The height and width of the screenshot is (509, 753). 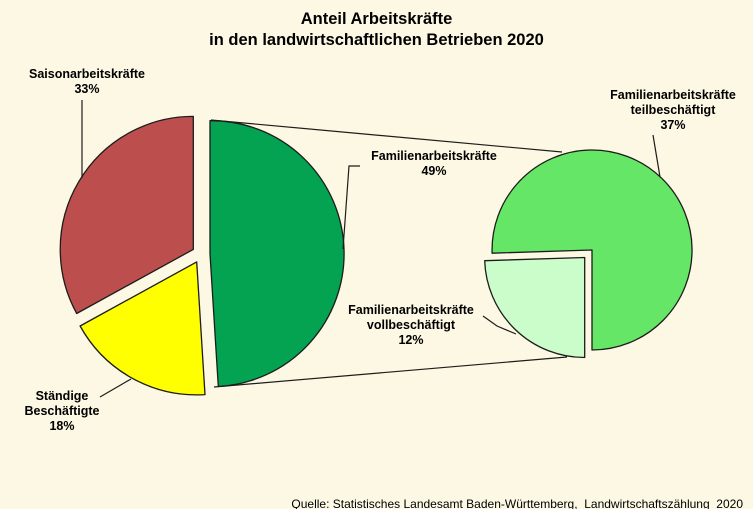 I want to click on pie-slice-familienarbeitskraefte-vollbeschaeftigt, so click(x=535, y=307).